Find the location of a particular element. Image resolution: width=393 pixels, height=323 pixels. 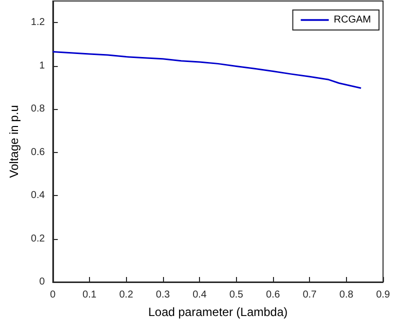

x-axis-title: Load parameter (Lambda) is located at coordinates (218, 312).